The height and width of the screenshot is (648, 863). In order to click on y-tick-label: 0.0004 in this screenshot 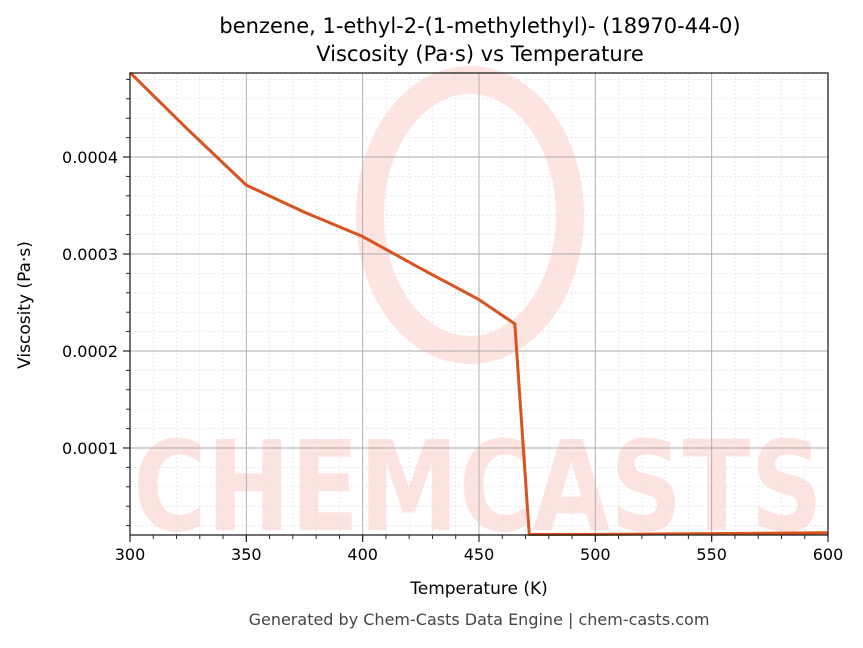, I will do `click(90, 157)`.